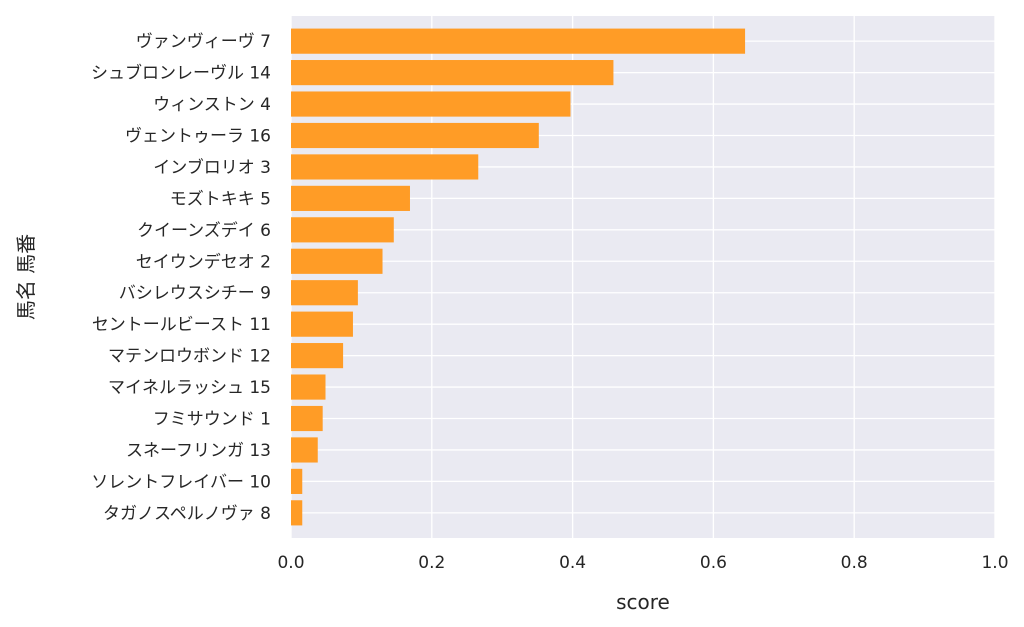 The width and height of the screenshot is (1024, 627). Describe the element at coordinates (642, 563) in the screenshot. I see `x-tick-labels: 0.0 0.2 0.4 0.6 0.8 1.0` at that location.